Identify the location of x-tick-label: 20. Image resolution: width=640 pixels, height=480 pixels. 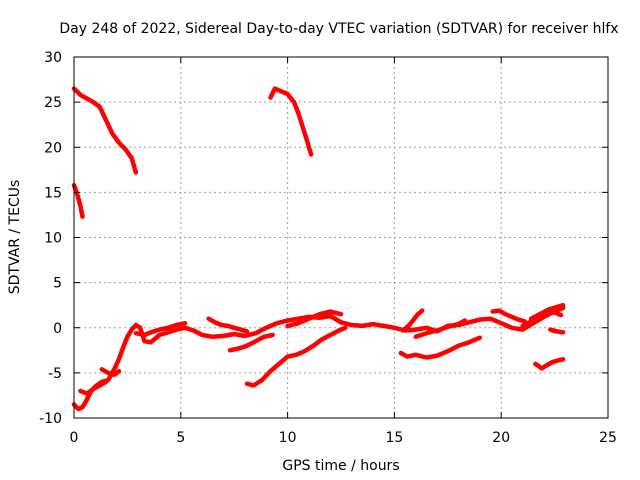
(501, 438).